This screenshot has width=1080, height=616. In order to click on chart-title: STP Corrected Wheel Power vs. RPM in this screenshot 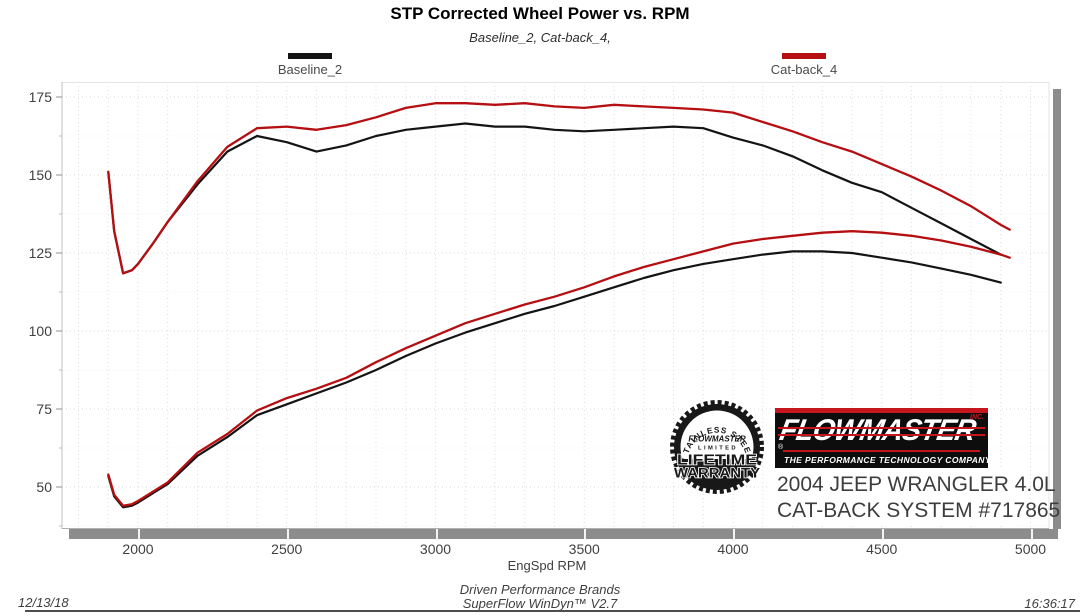, I will do `click(540, 13)`.